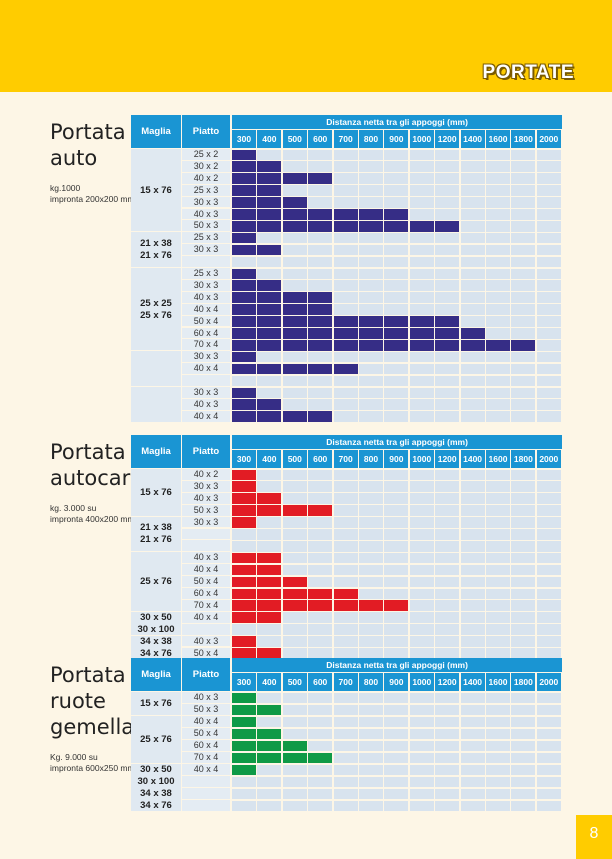  Describe the element at coordinates (206, 722) in the screenshot. I see `piatto-cell: 40 x 4` at that location.